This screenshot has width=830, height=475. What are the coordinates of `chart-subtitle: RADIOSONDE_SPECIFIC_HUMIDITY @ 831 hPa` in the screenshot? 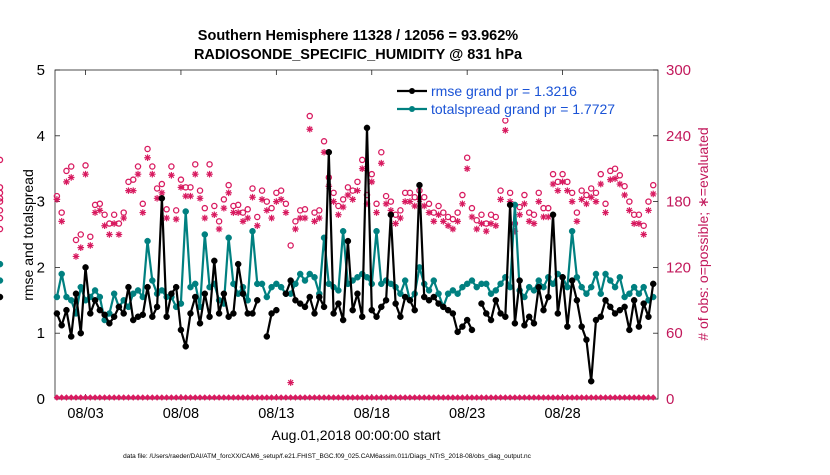 It's located at (358, 55).